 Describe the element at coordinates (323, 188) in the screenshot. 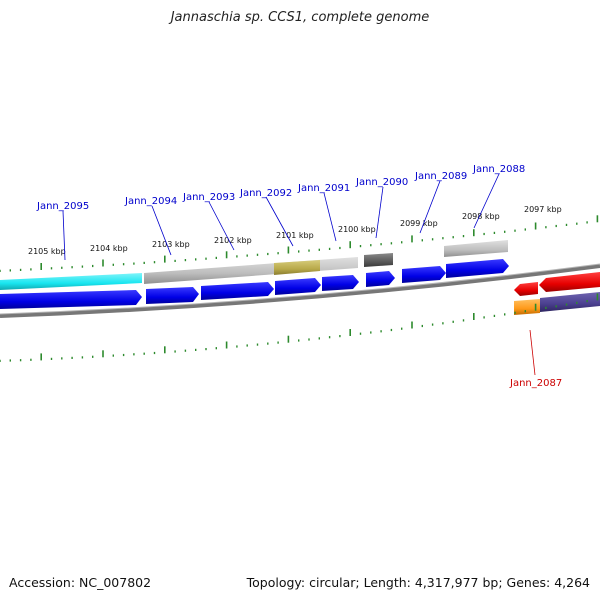

I see `gene-label-jann-2091: Jann_2091` at that location.